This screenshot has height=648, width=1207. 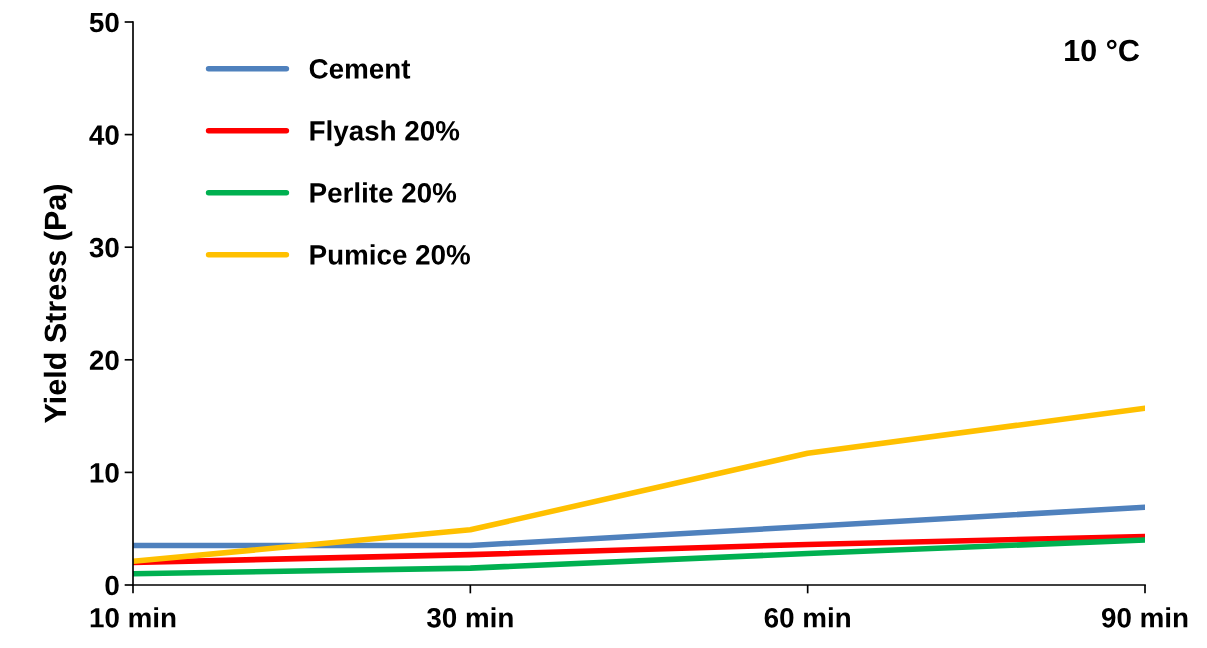 I want to click on y-axis-title: Yield Stress (Pa), so click(x=58, y=304).